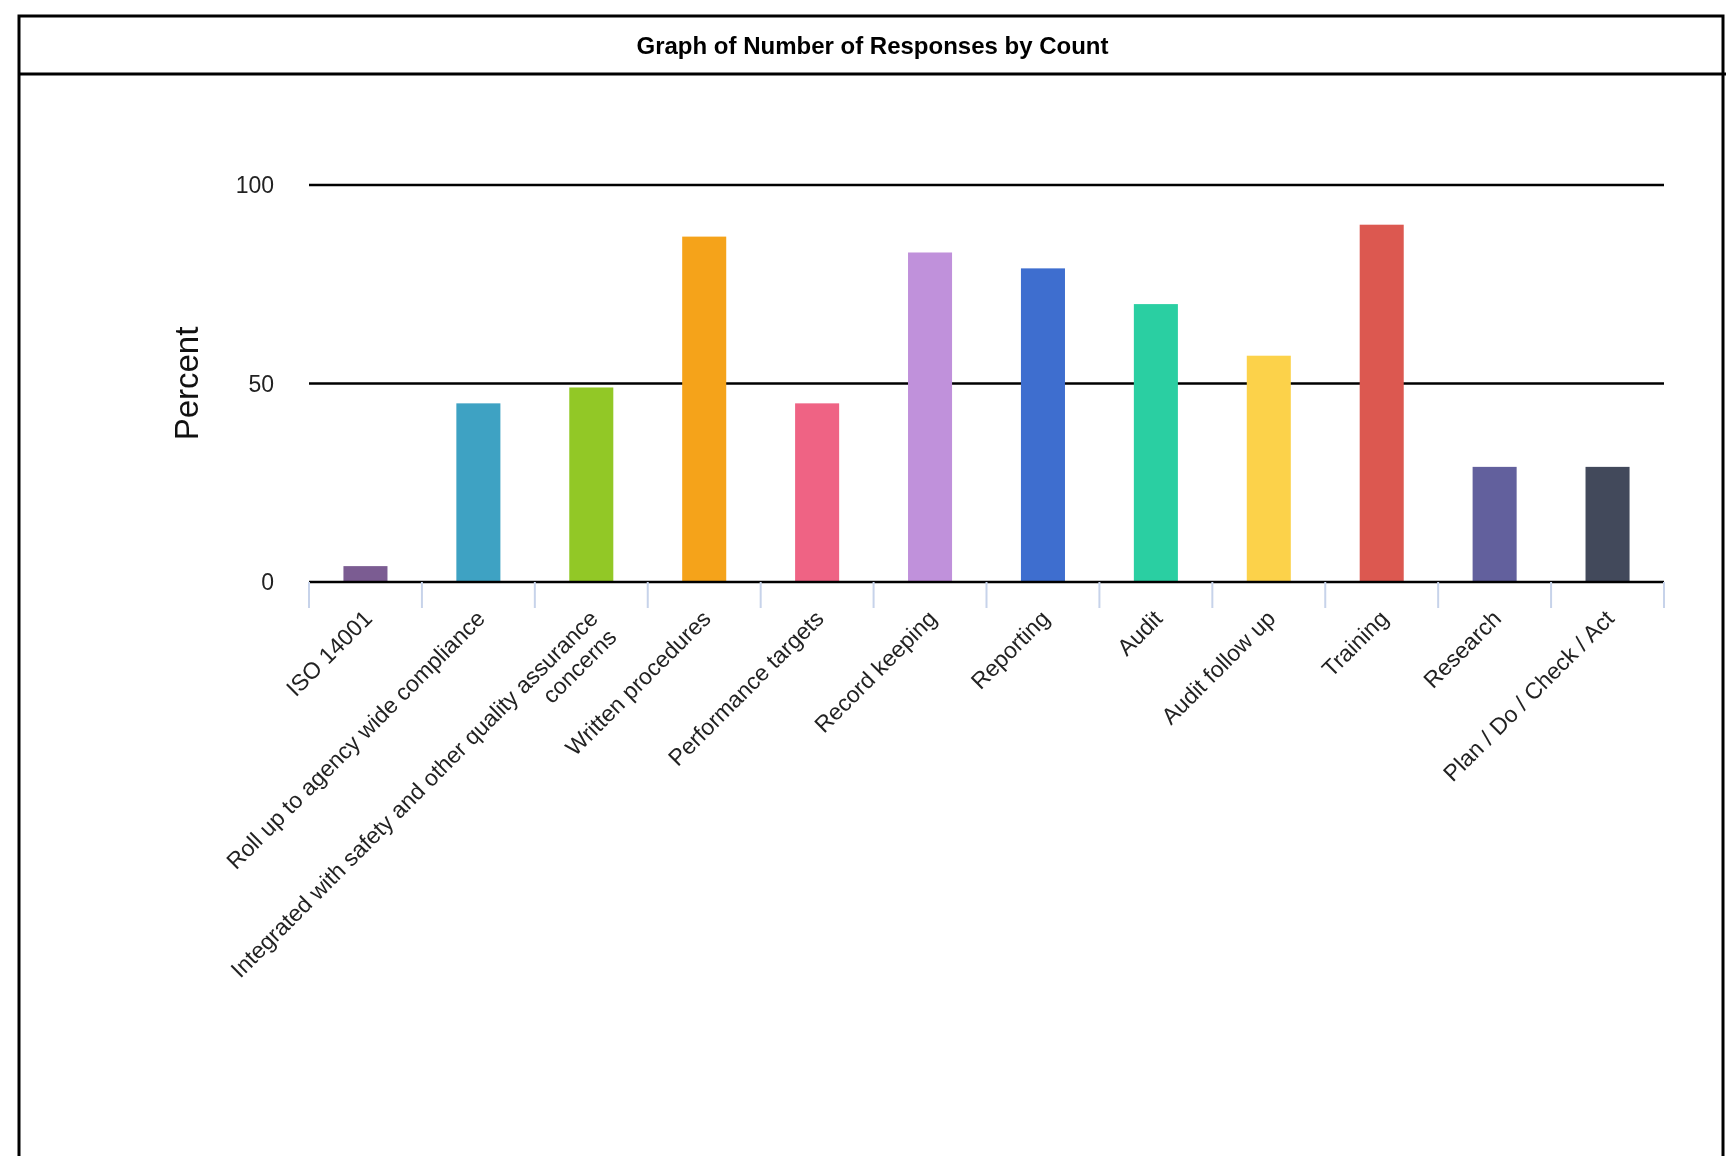 This screenshot has width=1734, height=1164. What do you see at coordinates (872, 45) in the screenshot?
I see `chart-title: Graph of Number of Responses by Count` at bounding box center [872, 45].